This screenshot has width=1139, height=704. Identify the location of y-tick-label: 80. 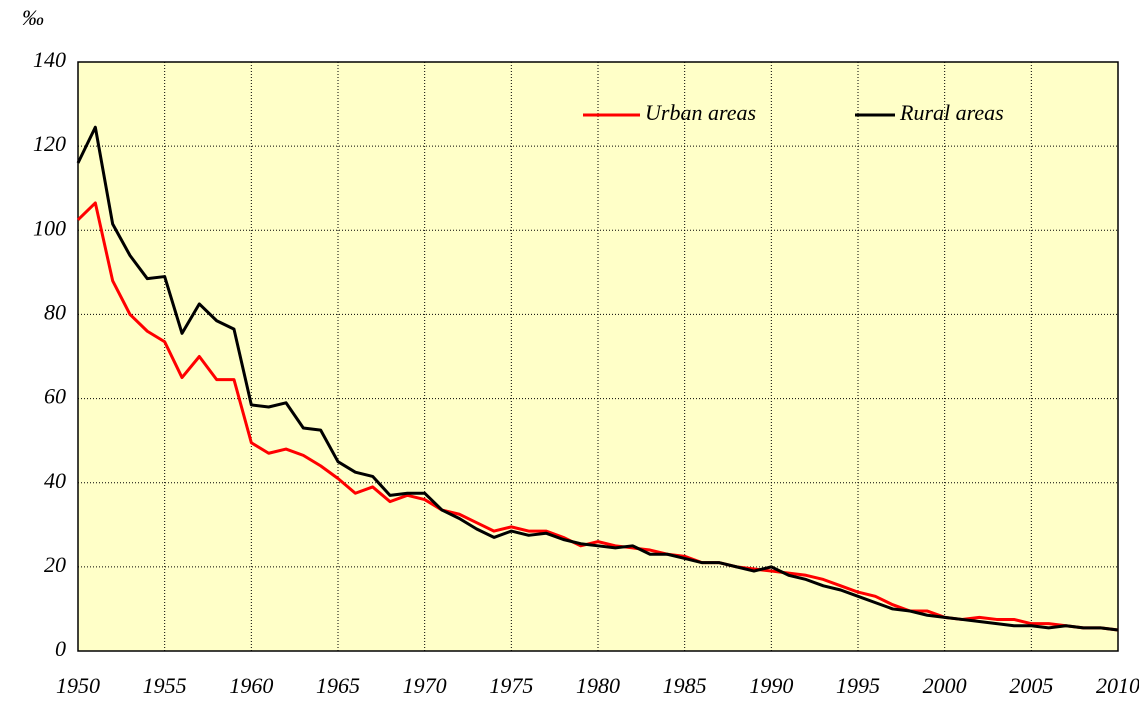
(55, 311).